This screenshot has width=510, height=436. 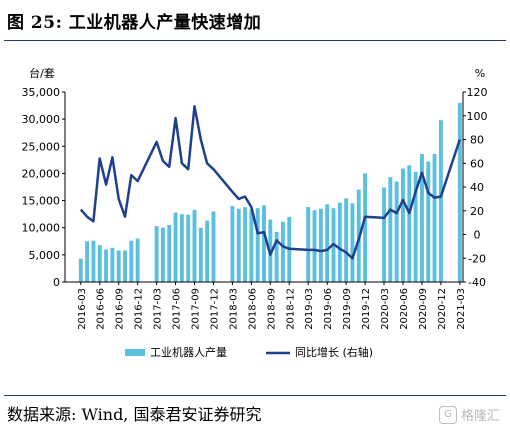 What do you see at coordinates (385, 309) in the screenshot?
I see `x-tick-label: 2020-03` at bounding box center [385, 309].